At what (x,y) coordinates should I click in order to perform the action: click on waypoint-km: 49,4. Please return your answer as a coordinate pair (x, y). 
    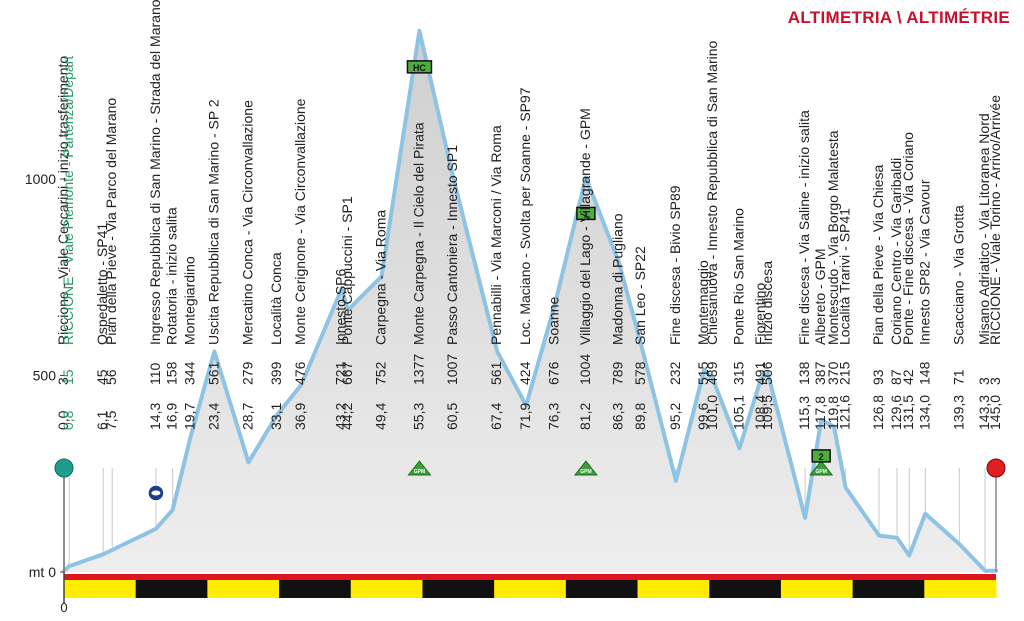
    Looking at the image, I should click on (381, 416).